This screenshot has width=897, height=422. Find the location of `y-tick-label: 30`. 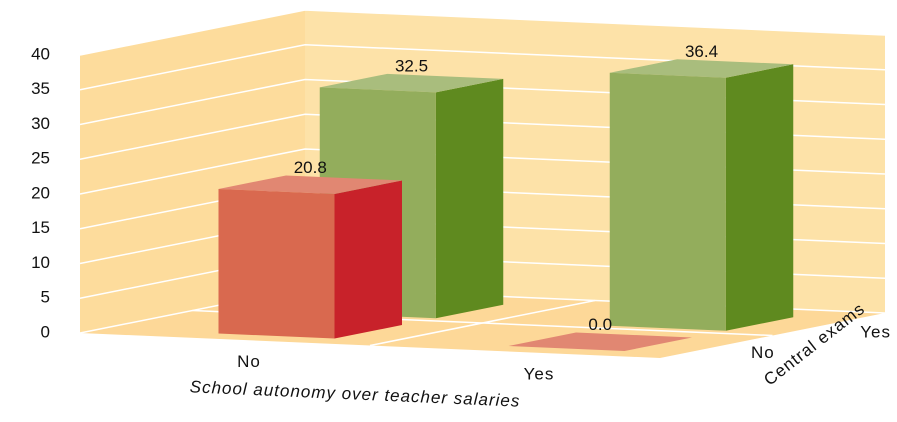

y-tick-label: 30 is located at coordinates (40, 123).